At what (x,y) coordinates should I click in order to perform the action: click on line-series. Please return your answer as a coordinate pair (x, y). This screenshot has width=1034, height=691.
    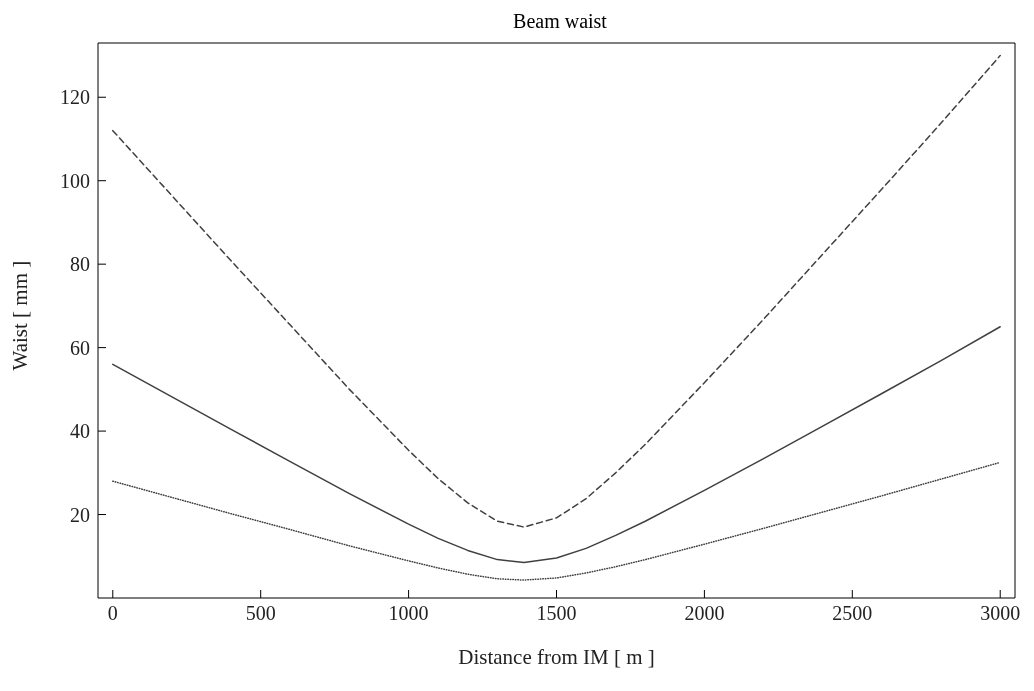
    Looking at the image, I should click on (556, 521).